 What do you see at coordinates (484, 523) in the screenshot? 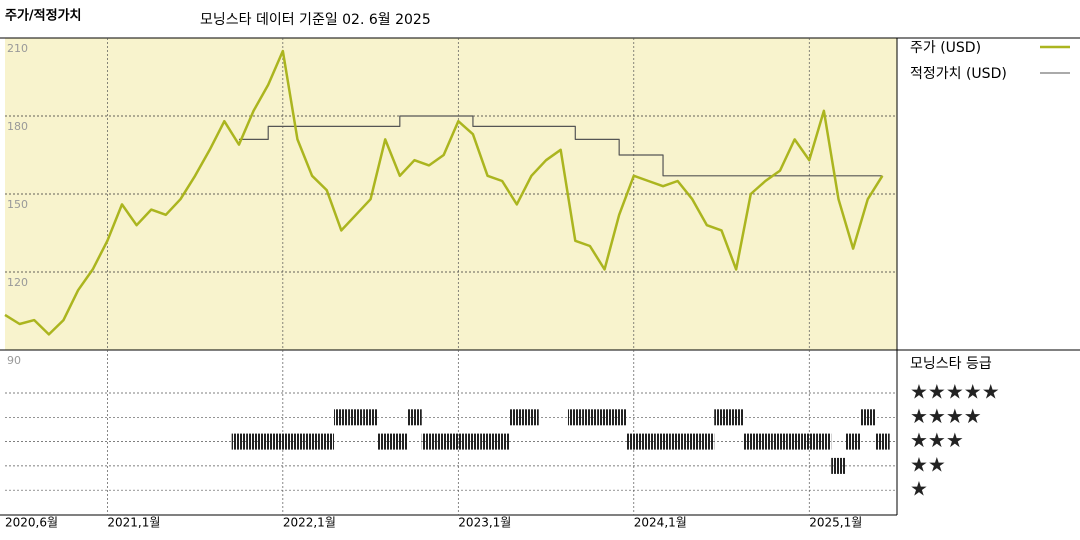
I see `x-tick-label: 2023,1월` at bounding box center [484, 523].